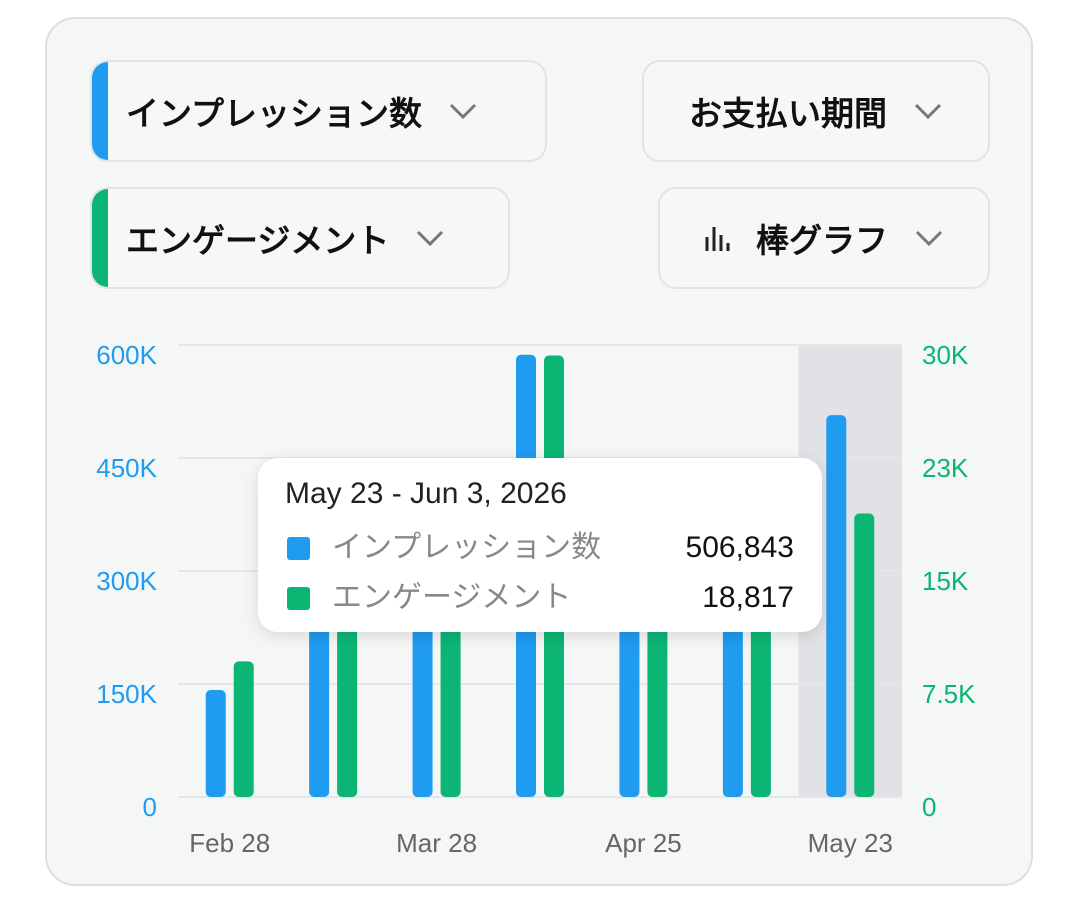  What do you see at coordinates (126, 468) in the screenshot?
I see `y-tick-label: 450K` at bounding box center [126, 468].